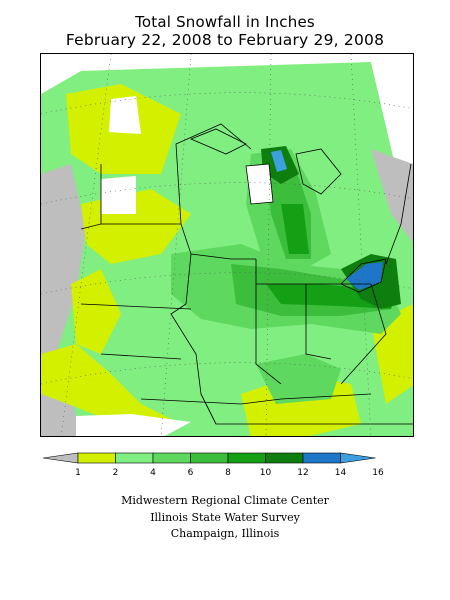 The image size is (450, 600). What do you see at coordinates (116, 473) in the screenshot?
I see `legend-tick-label: 2` at bounding box center [116, 473].